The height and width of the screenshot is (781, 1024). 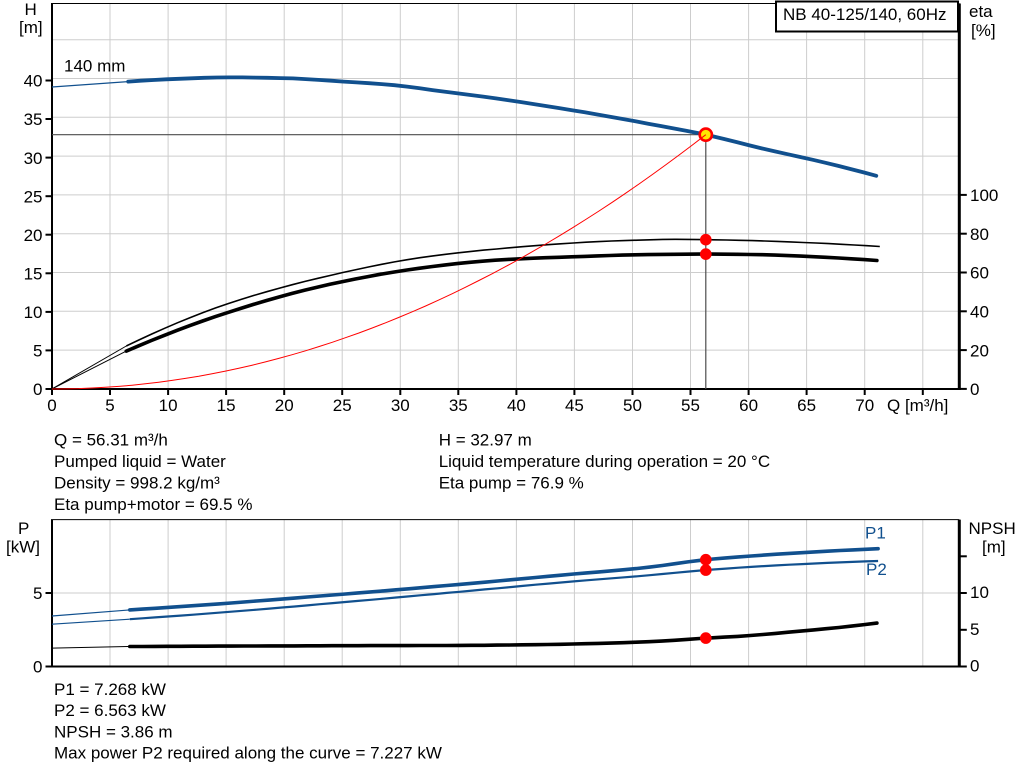 I want to click on svg-text: Eta pump+motor = 69.5 %, so click(x=153, y=504).